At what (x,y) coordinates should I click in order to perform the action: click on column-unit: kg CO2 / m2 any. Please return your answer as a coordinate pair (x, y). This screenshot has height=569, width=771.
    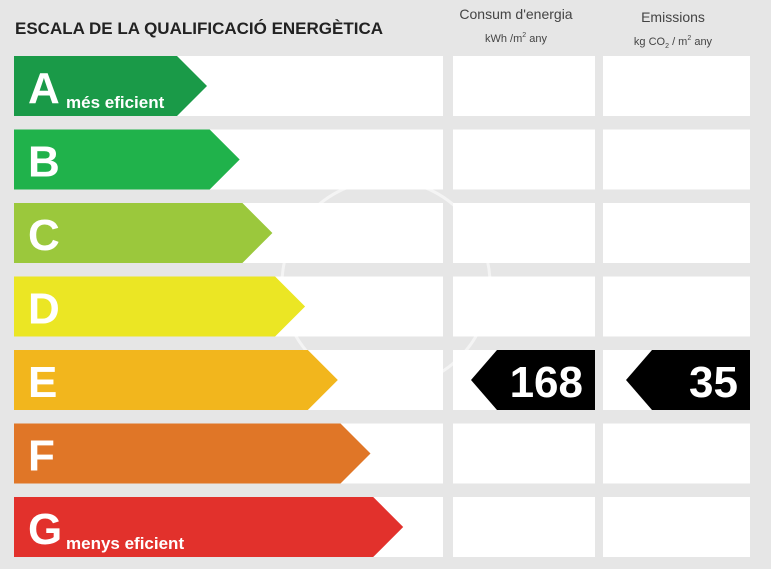
    Looking at the image, I should click on (673, 42).